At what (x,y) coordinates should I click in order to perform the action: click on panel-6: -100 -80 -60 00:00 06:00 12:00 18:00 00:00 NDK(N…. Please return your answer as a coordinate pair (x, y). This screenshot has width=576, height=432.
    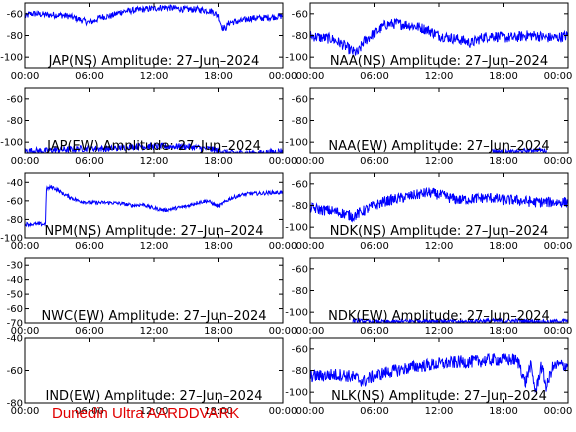
    Looking at the image, I should click on (429, 212).